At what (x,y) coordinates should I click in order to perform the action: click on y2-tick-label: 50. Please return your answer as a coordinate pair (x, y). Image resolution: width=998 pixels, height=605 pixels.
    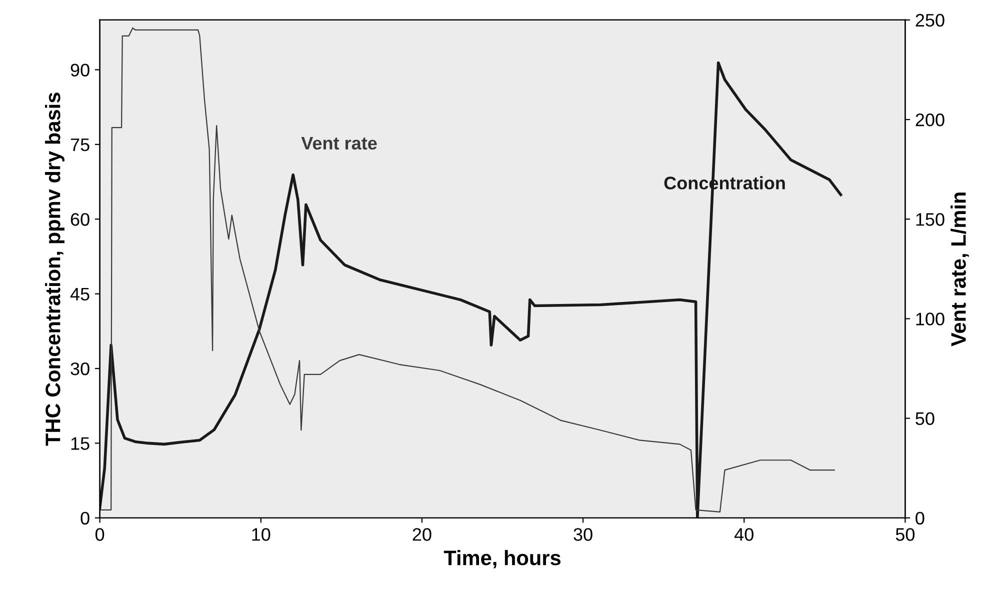
    Looking at the image, I should click on (925, 419).